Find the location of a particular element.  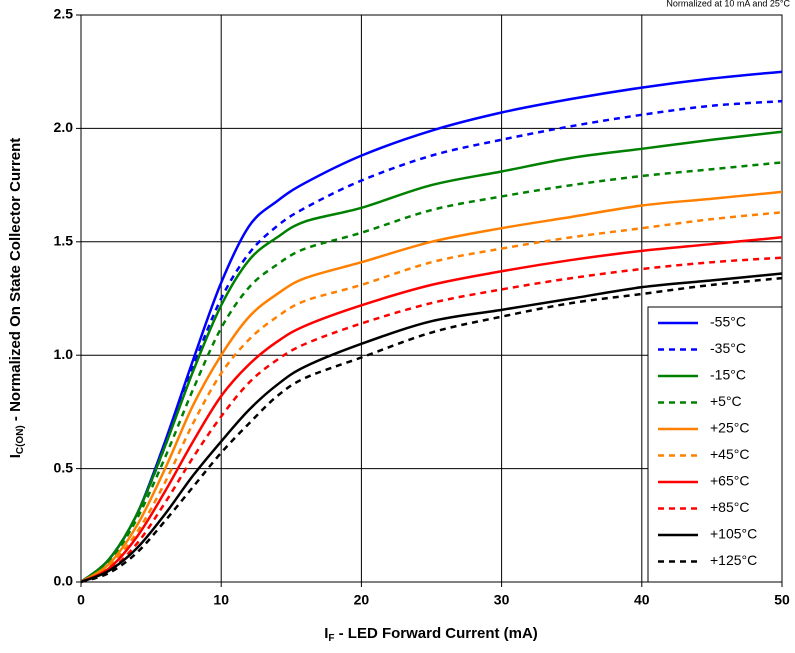

x-tick-label: 0 is located at coordinates (81, 600).